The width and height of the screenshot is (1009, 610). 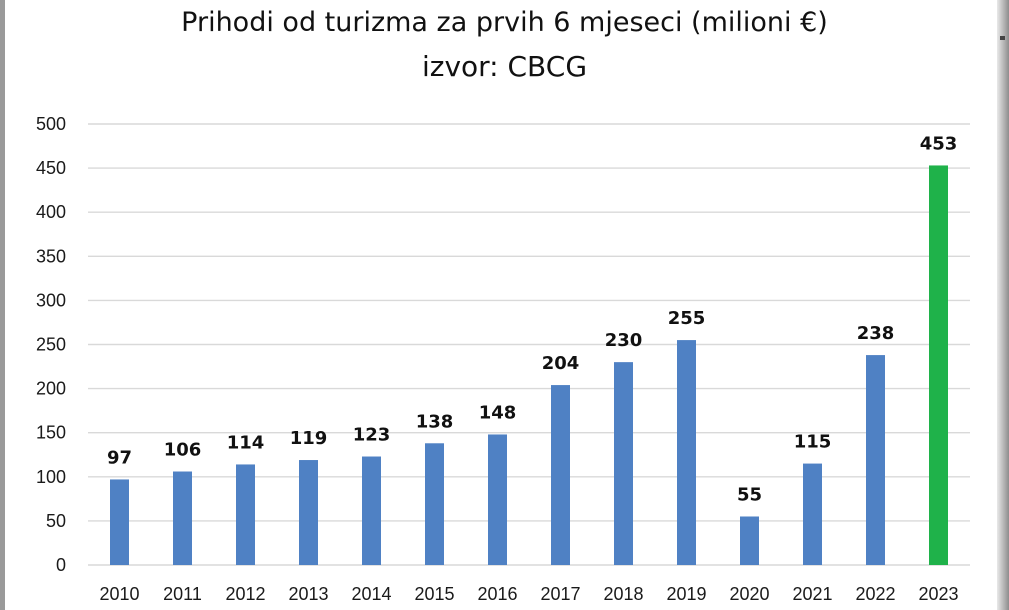 What do you see at coordinates (938, 365) in the screenshot?
I see `bar-2023` at bounding box center [938, 365].